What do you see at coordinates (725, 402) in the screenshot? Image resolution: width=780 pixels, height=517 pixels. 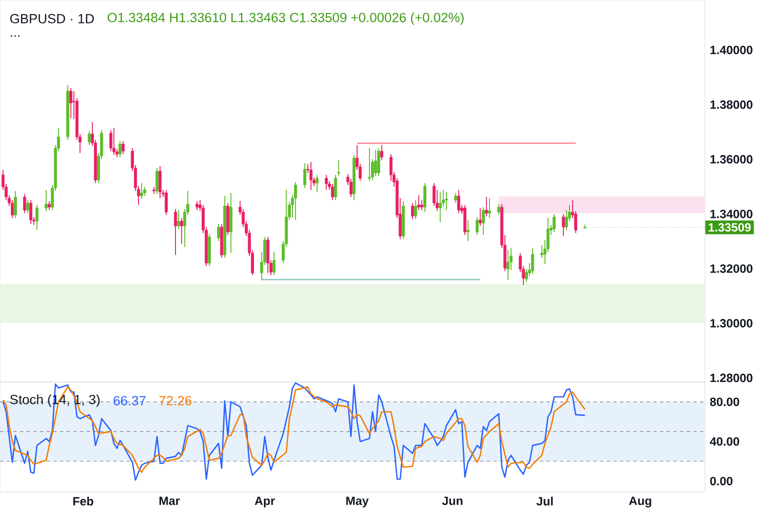 I see `y-tick-label: 80.00` at bounding box center [725, 402].